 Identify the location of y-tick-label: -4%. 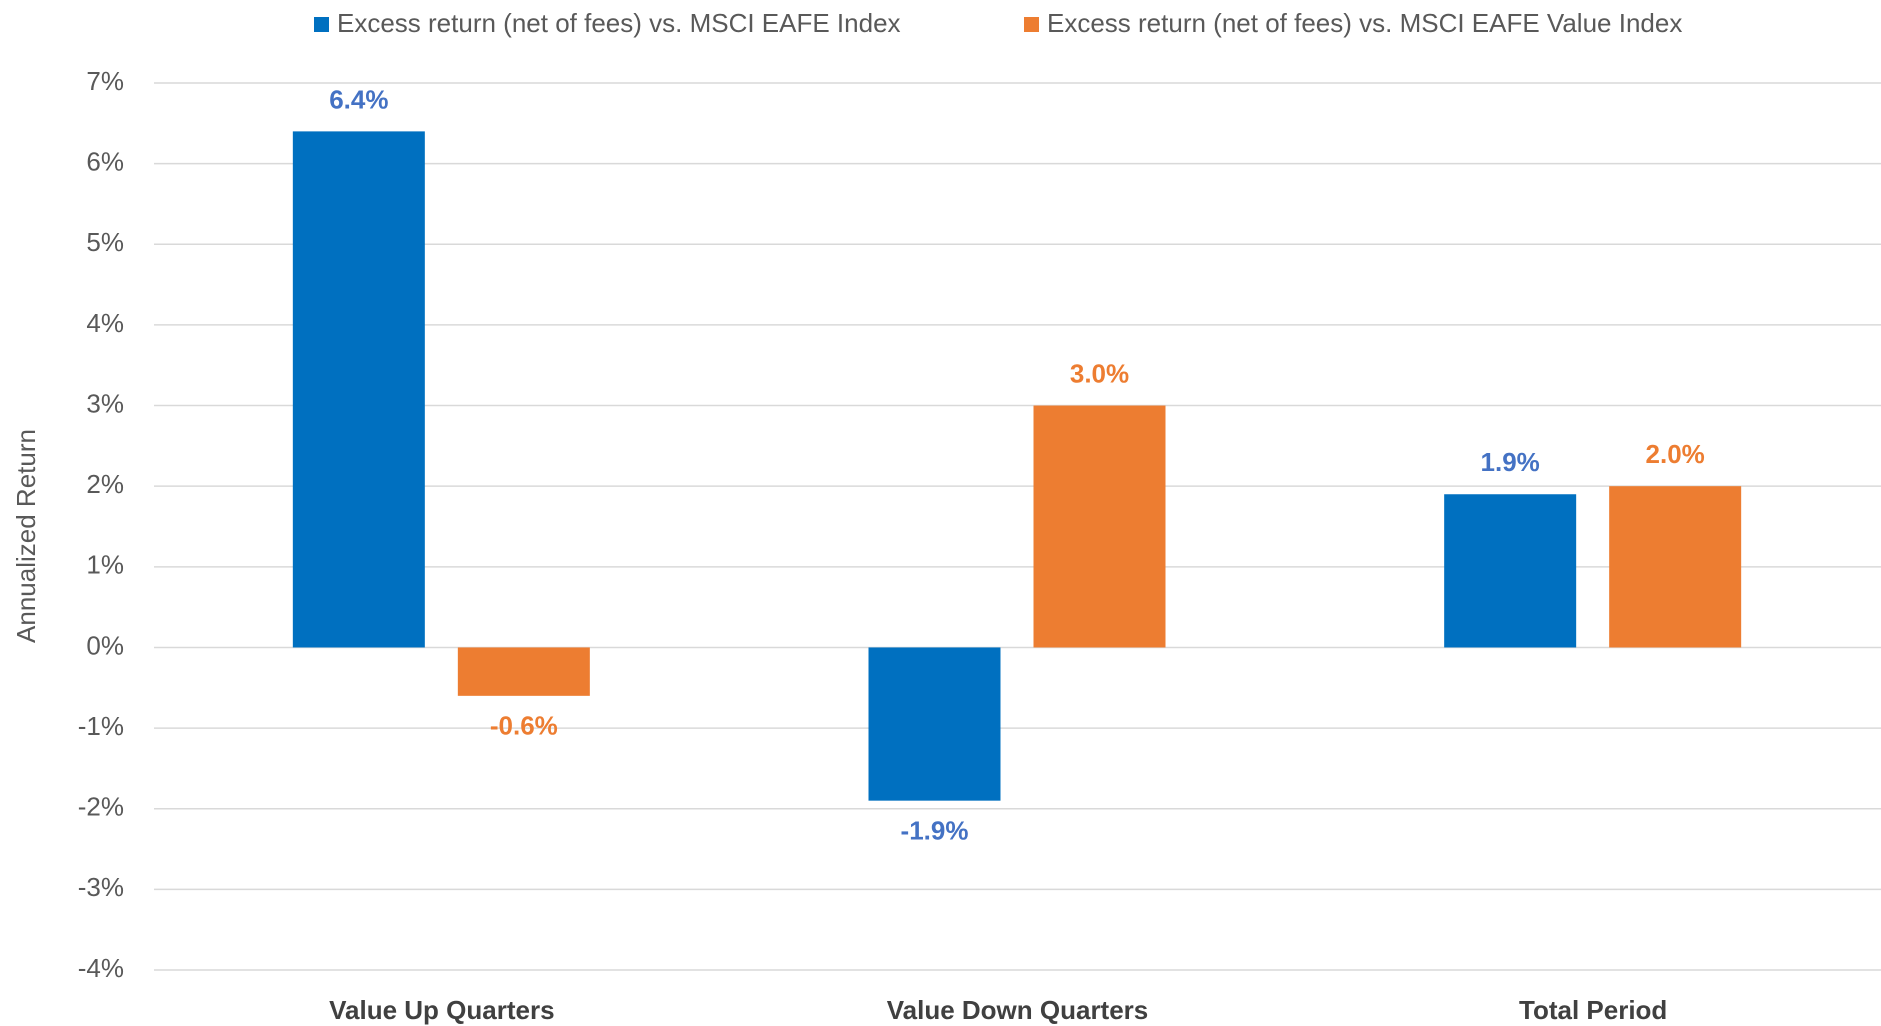
(101, 968).